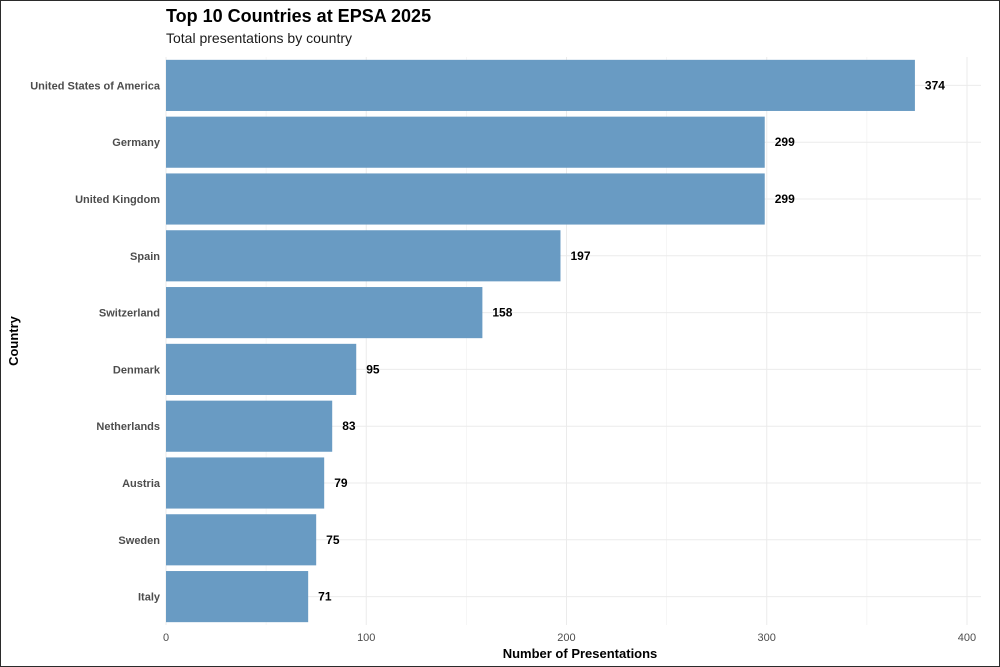 The height and width of the screenshot is (667, 1000). What do you see at coordinates (366, 638) in the screenshot?
I see `x-tick-label: 100` at bounding box center [366, 638].